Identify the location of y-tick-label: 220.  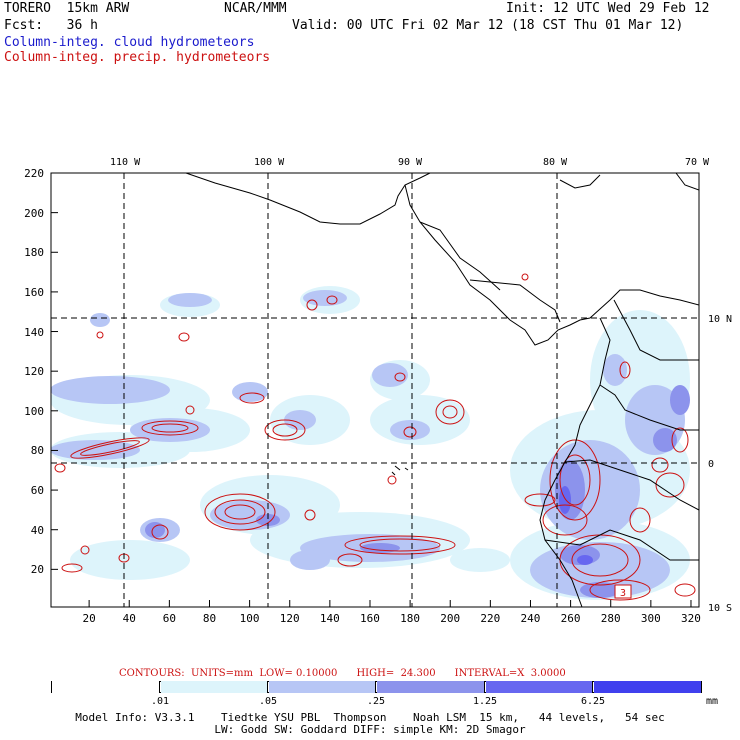
(34, 173).